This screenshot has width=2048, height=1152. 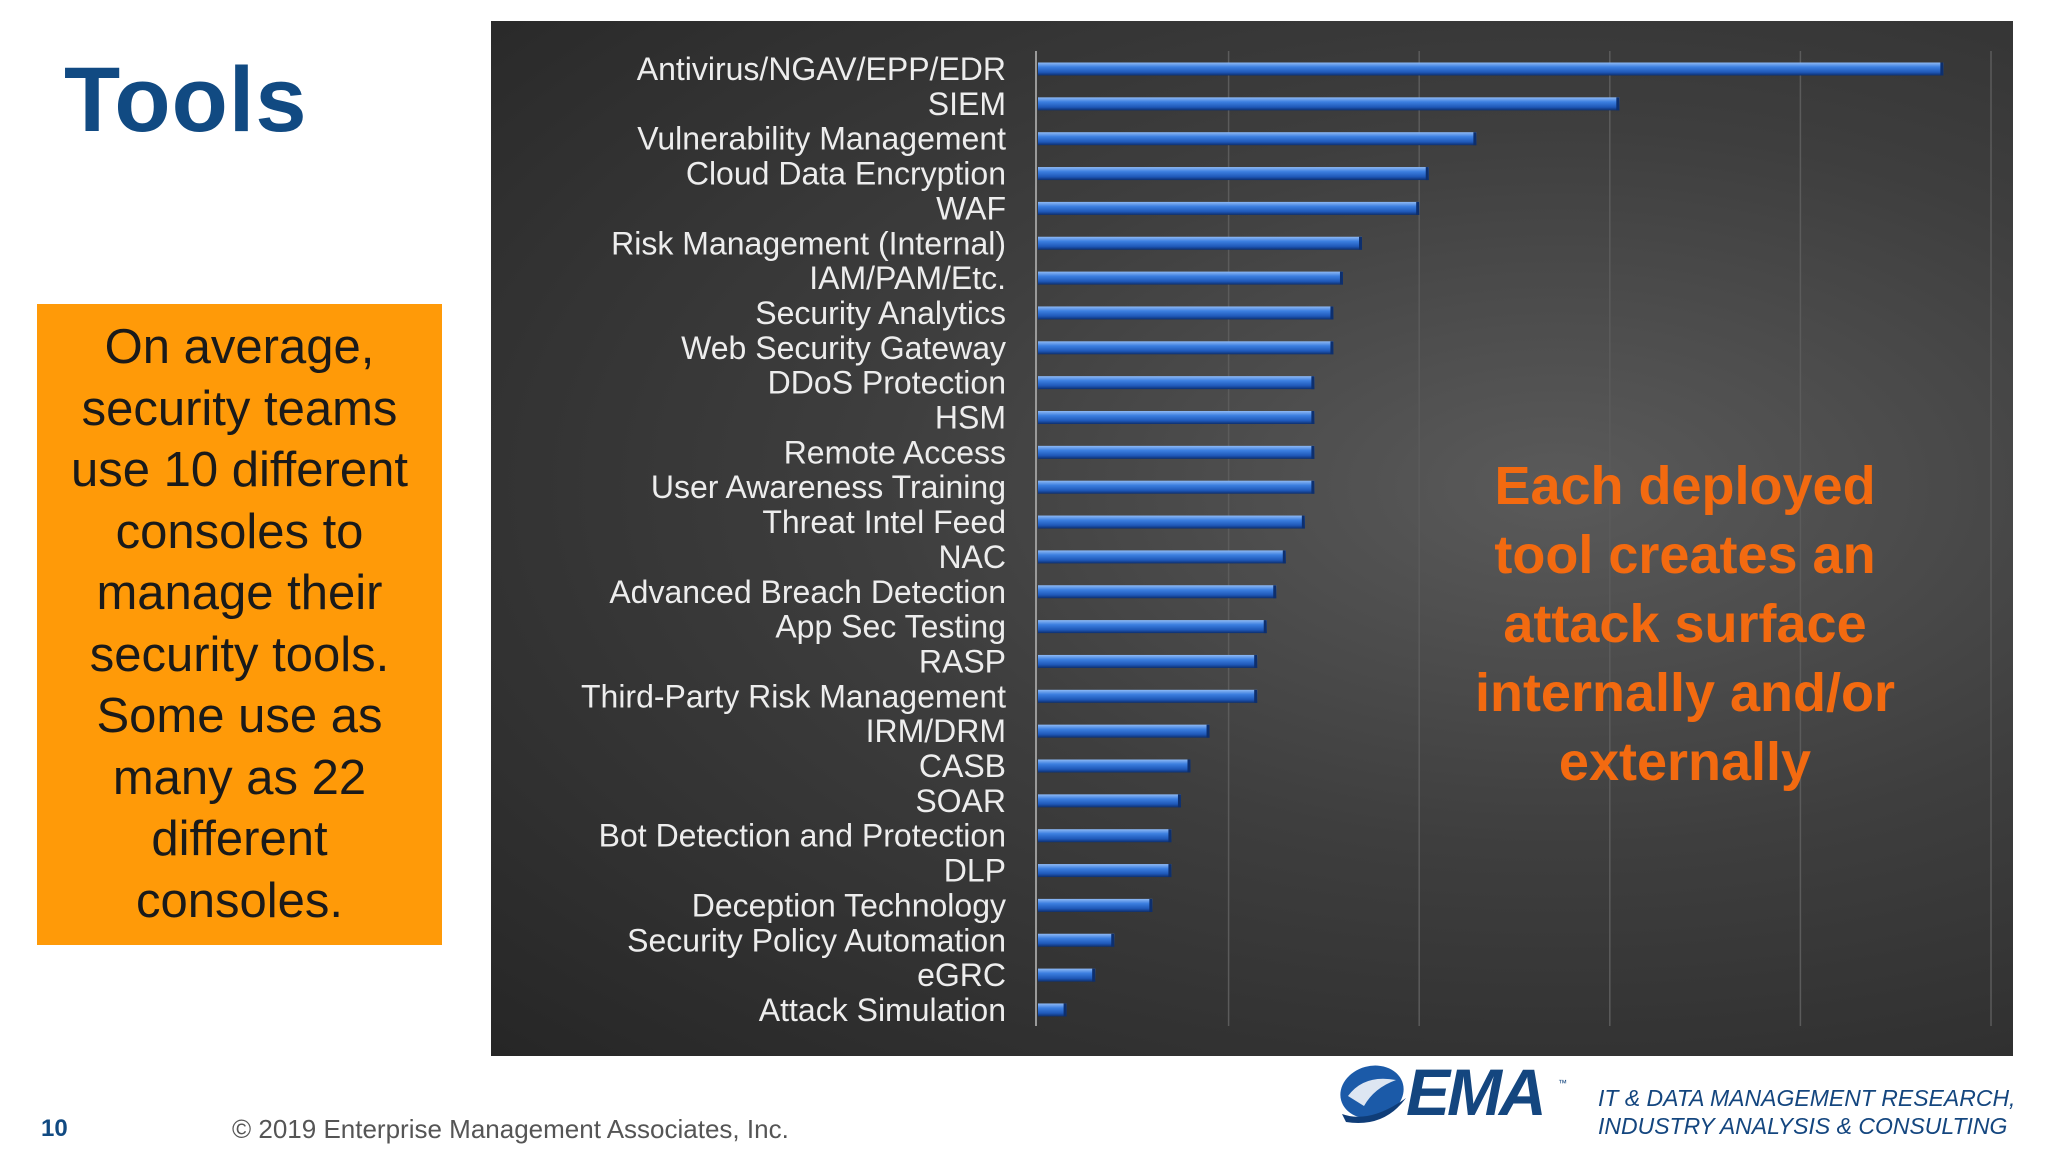 What do you see at coordinates (808, 243) in the screenshot?
I see `category-label: Risk Management (Internal)` at bounding box center [808, 243].